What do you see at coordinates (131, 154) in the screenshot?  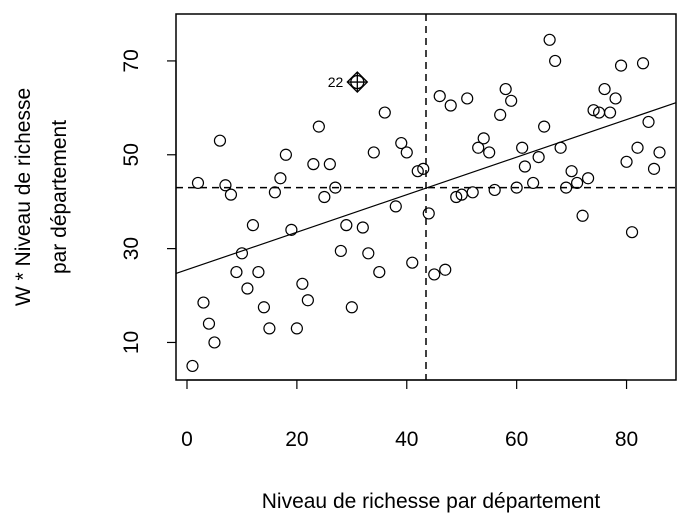 I see `y-tick-label: 50` at bounding box center [131, 154].